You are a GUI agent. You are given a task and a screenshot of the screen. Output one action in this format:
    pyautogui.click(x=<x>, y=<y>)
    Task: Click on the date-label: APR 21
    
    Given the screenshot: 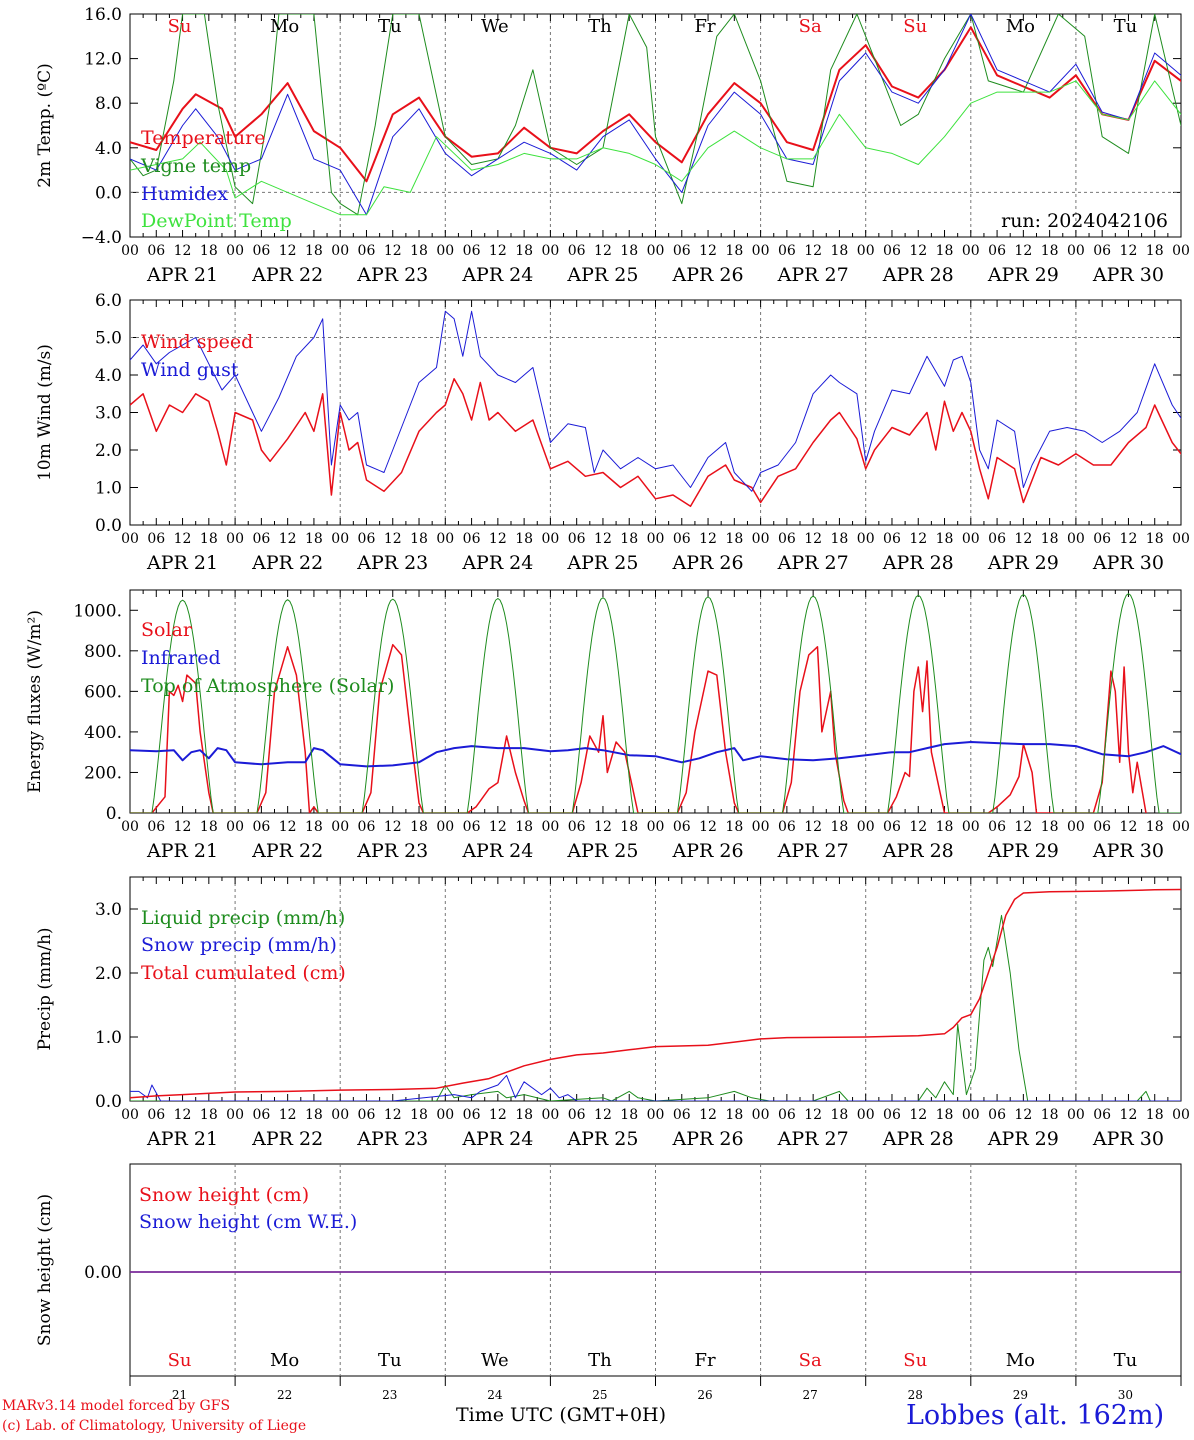 What is the action you would take?
    pyautogui.click(x=182, y=1139)
    